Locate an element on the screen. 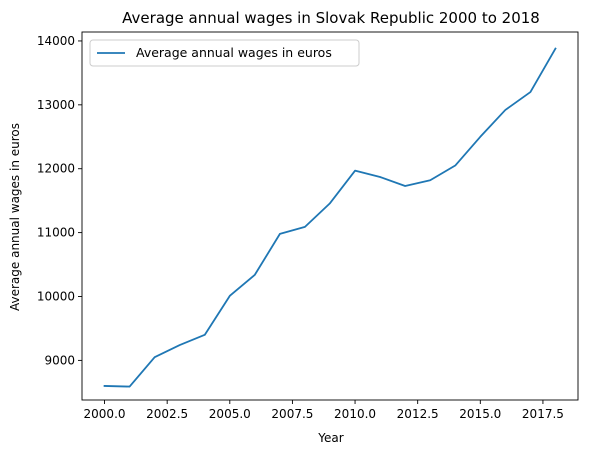  y-axis: 9000 10000 11000 12000 13000 14000 is located at coordinates (59, 200).